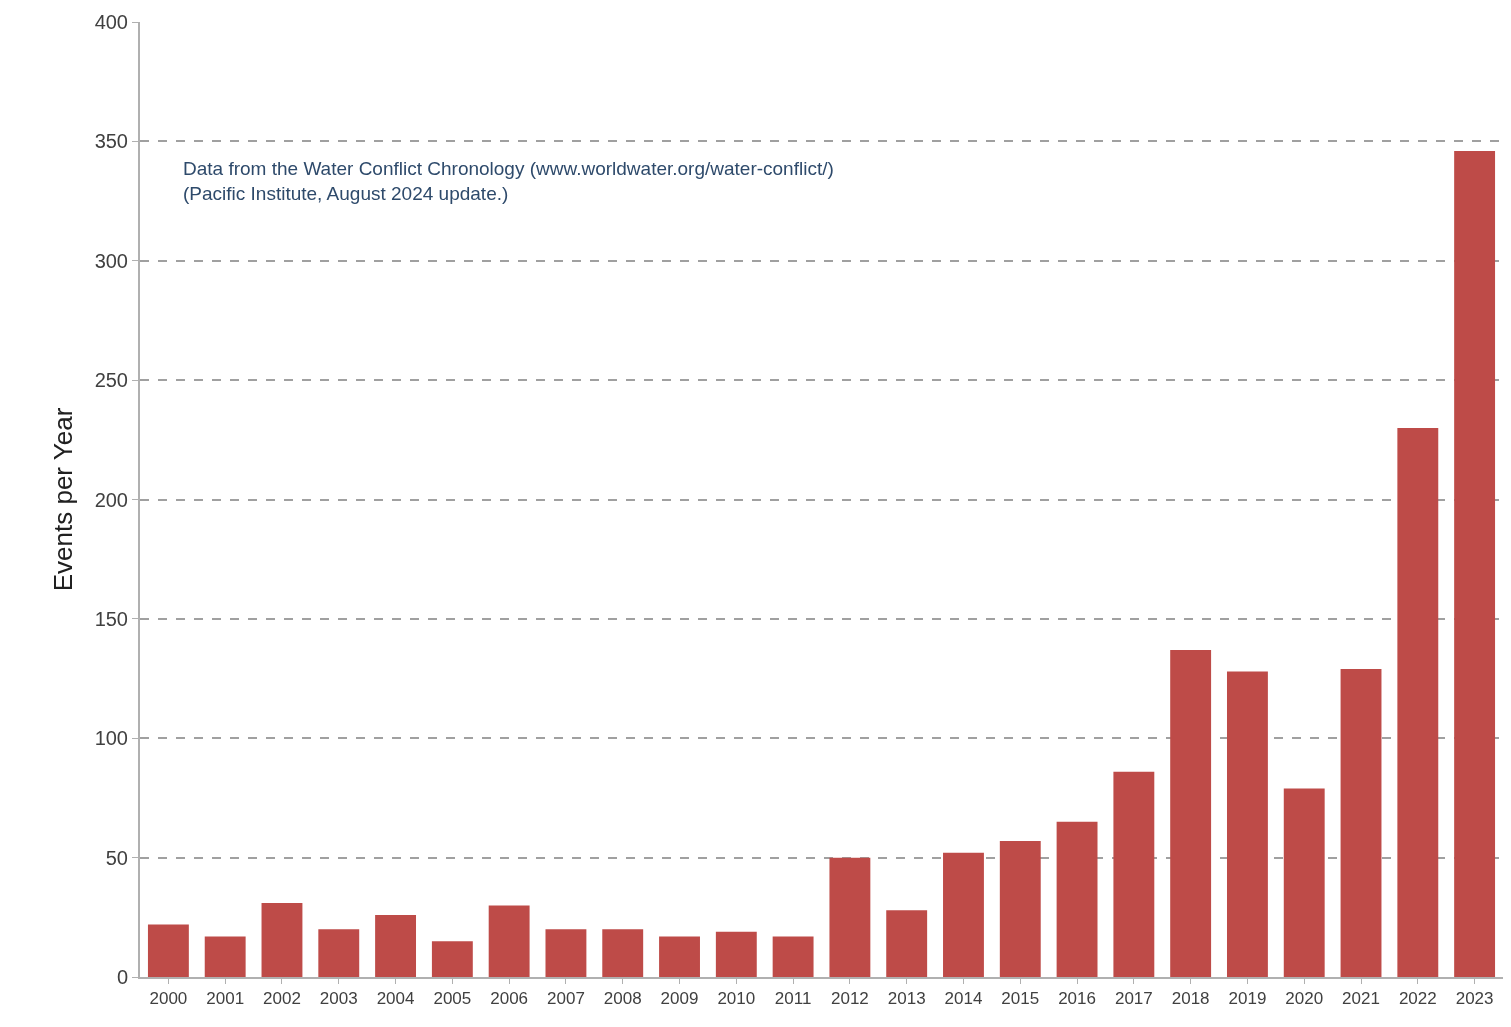 Image resolution: width=1511 pixels, height=1027 pixels. What do you see at coordinates (338, 999) in the screenshot?
I see `x-tick-label: 2003` at bounding box center [338, 999].